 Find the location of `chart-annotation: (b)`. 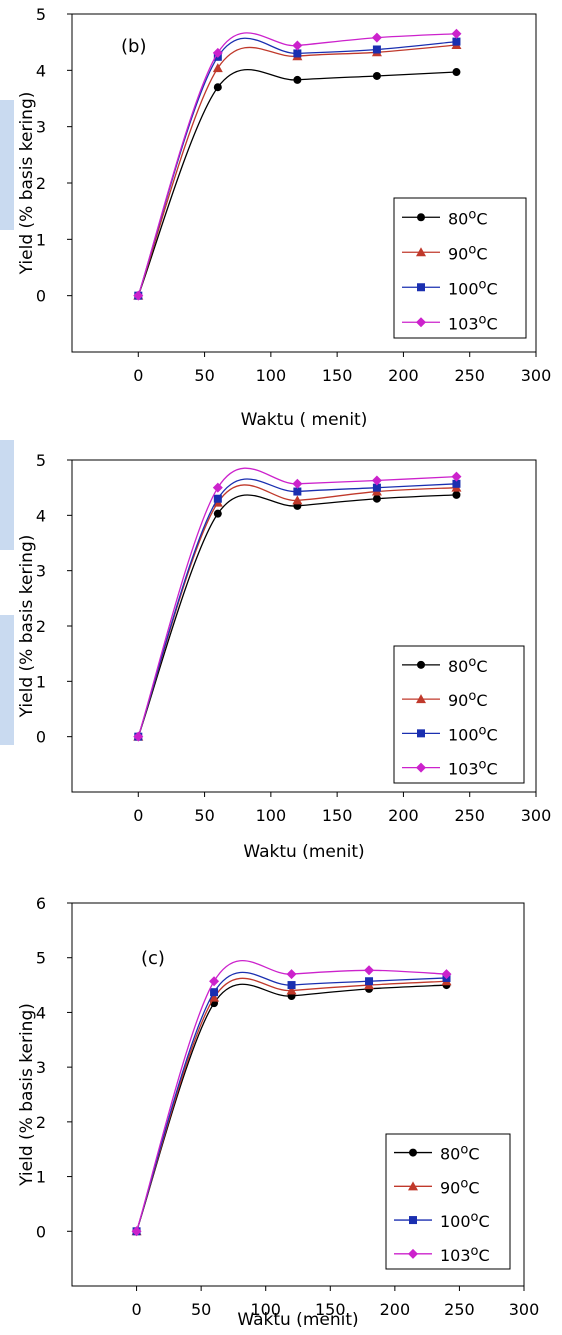

chart-annotation: (b) is located at coordinates (133, 46).